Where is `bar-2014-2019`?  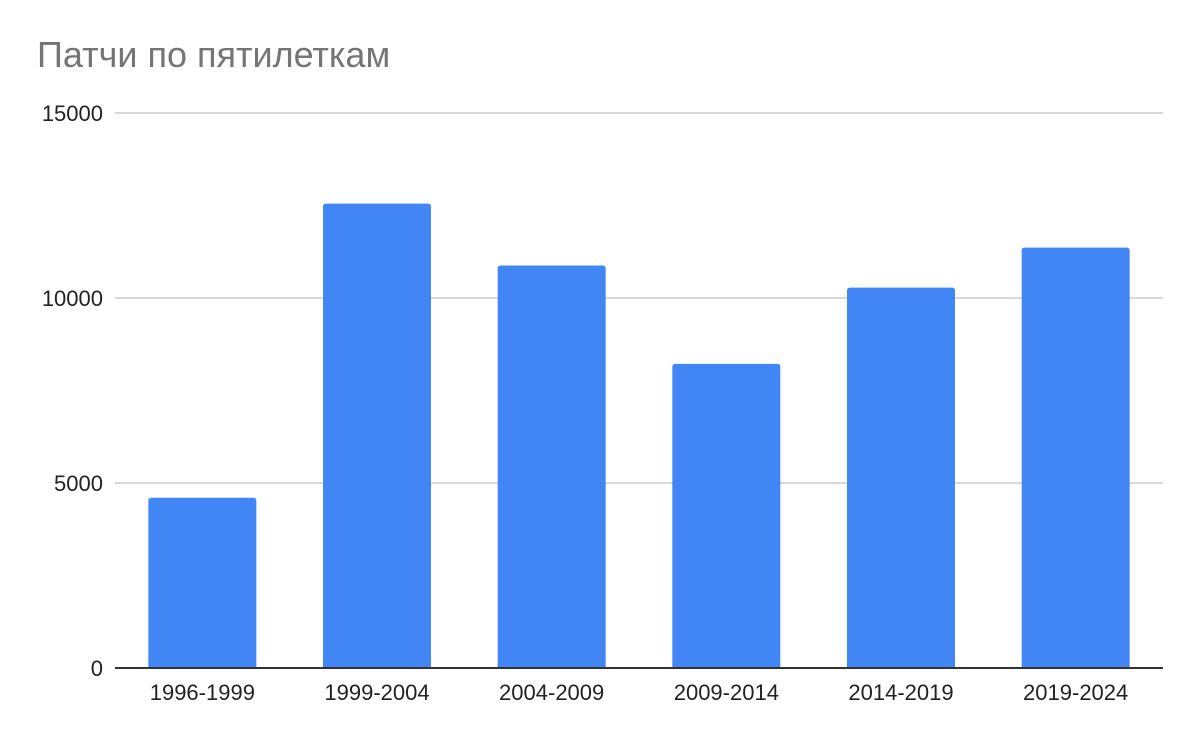
bar-2014-2019 is located at coordinates (901, 477).